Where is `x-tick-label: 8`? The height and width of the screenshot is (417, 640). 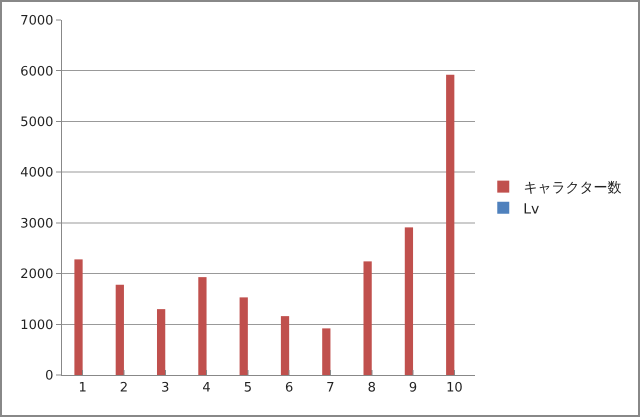
x-tick-label: 8 is located at coordinates (372, 388).